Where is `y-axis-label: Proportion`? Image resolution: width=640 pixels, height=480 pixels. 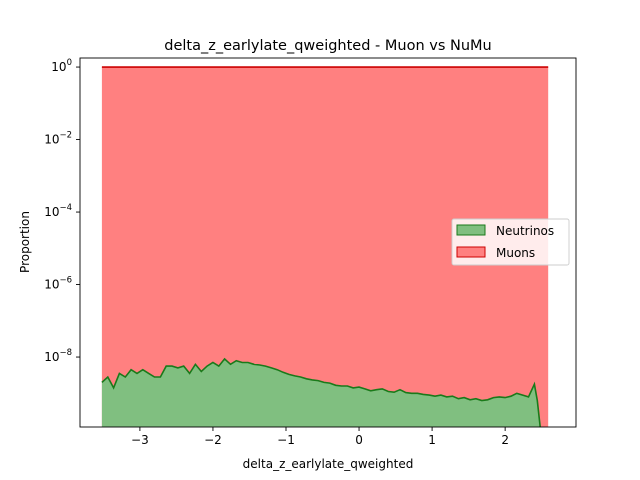
y-axis-label: Proportion is located at coordinates (25, 242).